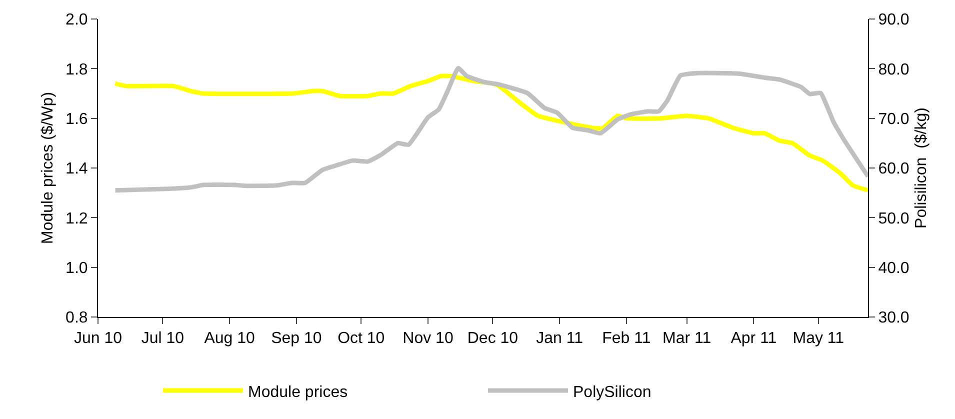 This screenshot has width=955, height=419. What do you see at coordinates (492, 339) in the screenshot?
I see `x-tick-label: Dec 10` at bounding box center [492, 339].